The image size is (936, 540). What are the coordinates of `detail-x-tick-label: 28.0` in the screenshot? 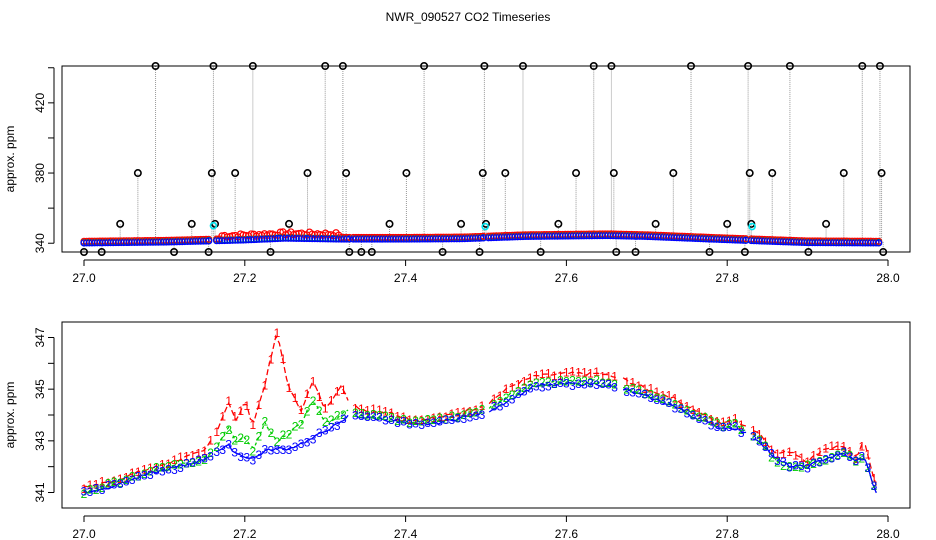 It's located at (888, 533).